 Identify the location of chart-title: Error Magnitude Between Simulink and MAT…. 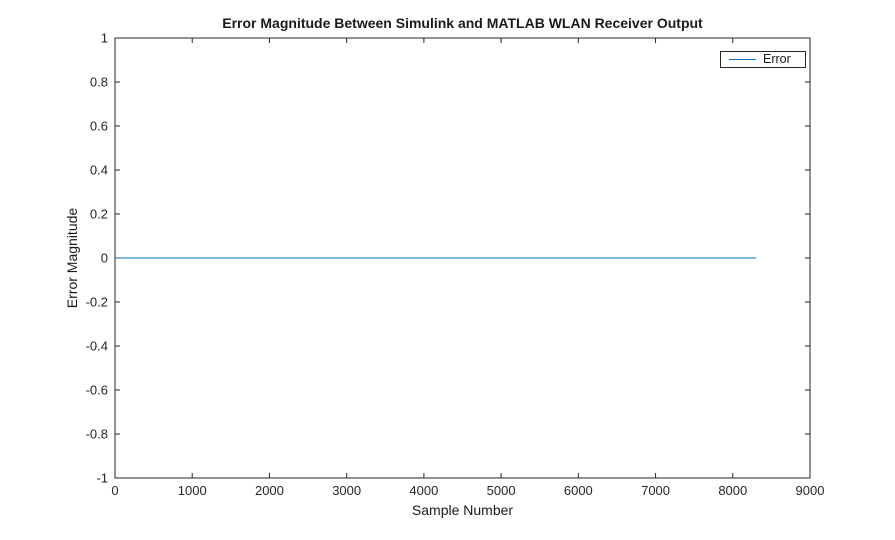
(462, 23).